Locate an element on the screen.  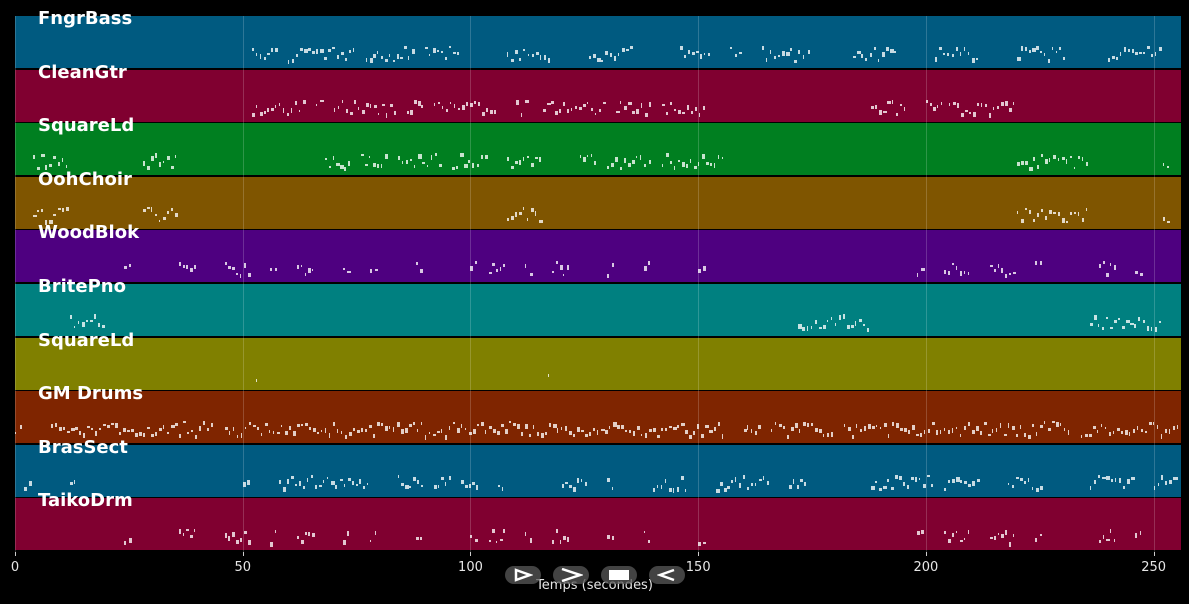
play-button is located at coordinates (523, 575).